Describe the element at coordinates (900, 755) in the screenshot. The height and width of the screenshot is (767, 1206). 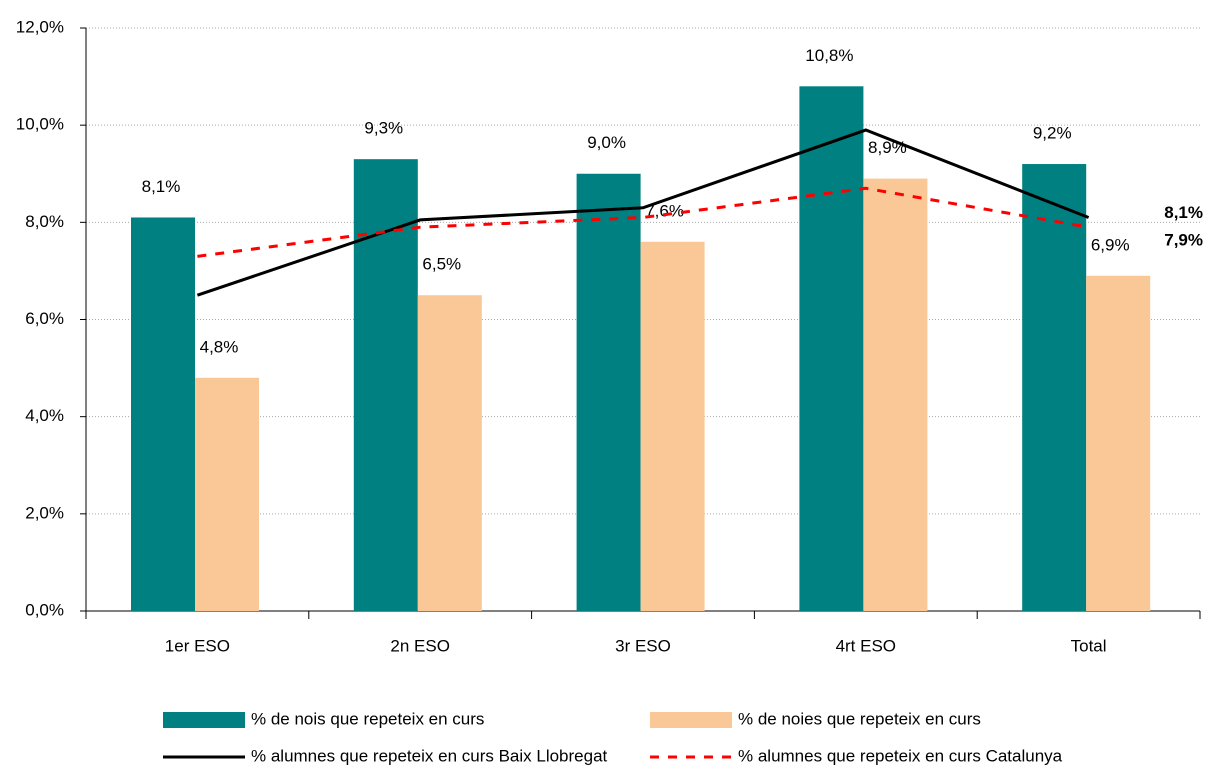
I see `legend-label: % alumnes que repeteix en curs Catalunya` at that location.